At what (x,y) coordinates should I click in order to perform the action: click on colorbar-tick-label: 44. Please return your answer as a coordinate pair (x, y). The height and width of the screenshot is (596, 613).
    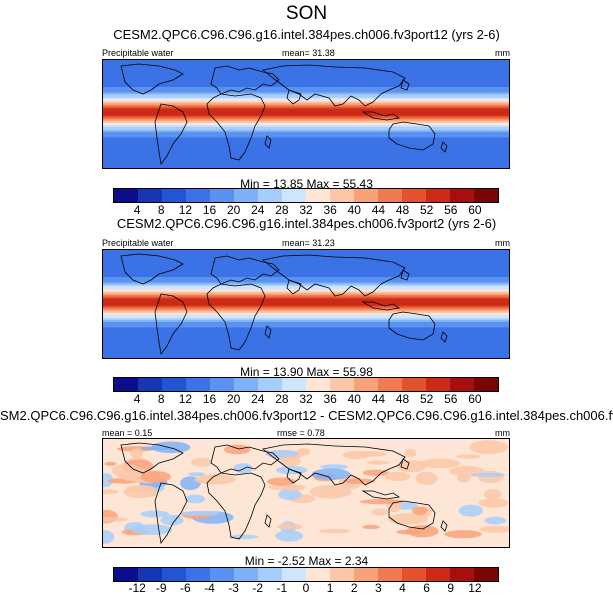
    Looking at the image, I should click on (378, 210).